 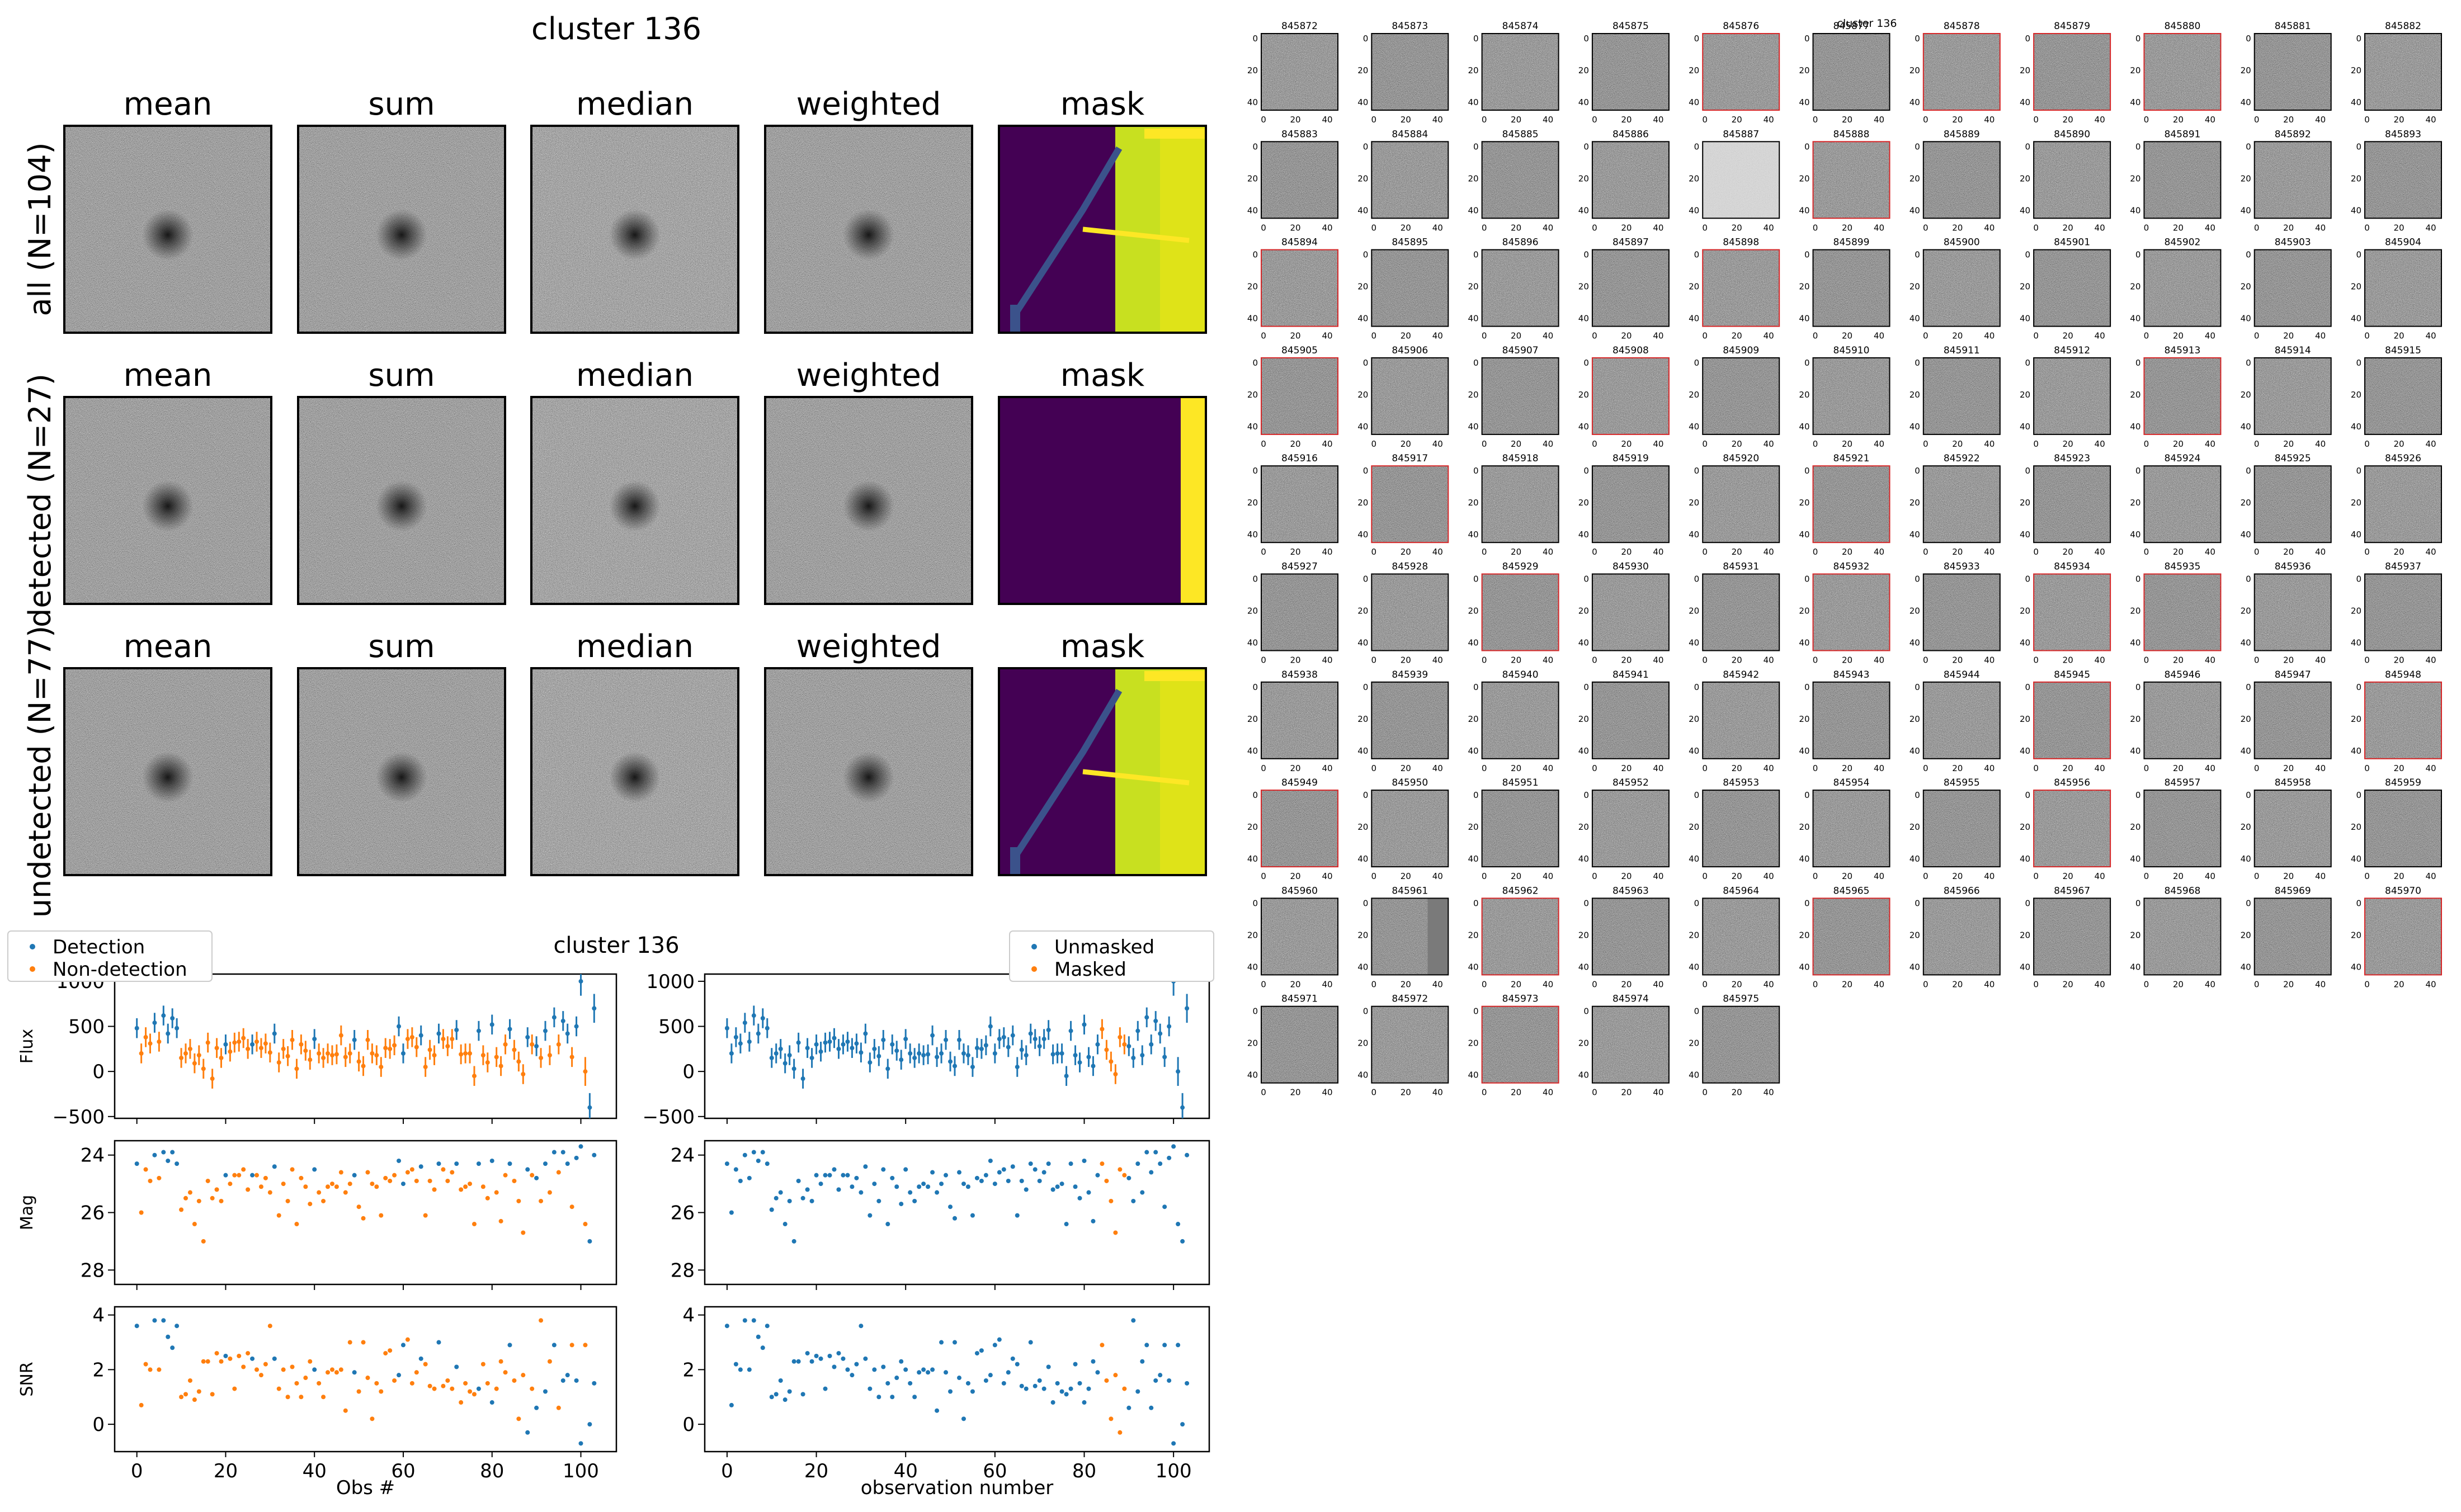 I want to click on stamp-id: 845883, so click(x=1299, y=134).